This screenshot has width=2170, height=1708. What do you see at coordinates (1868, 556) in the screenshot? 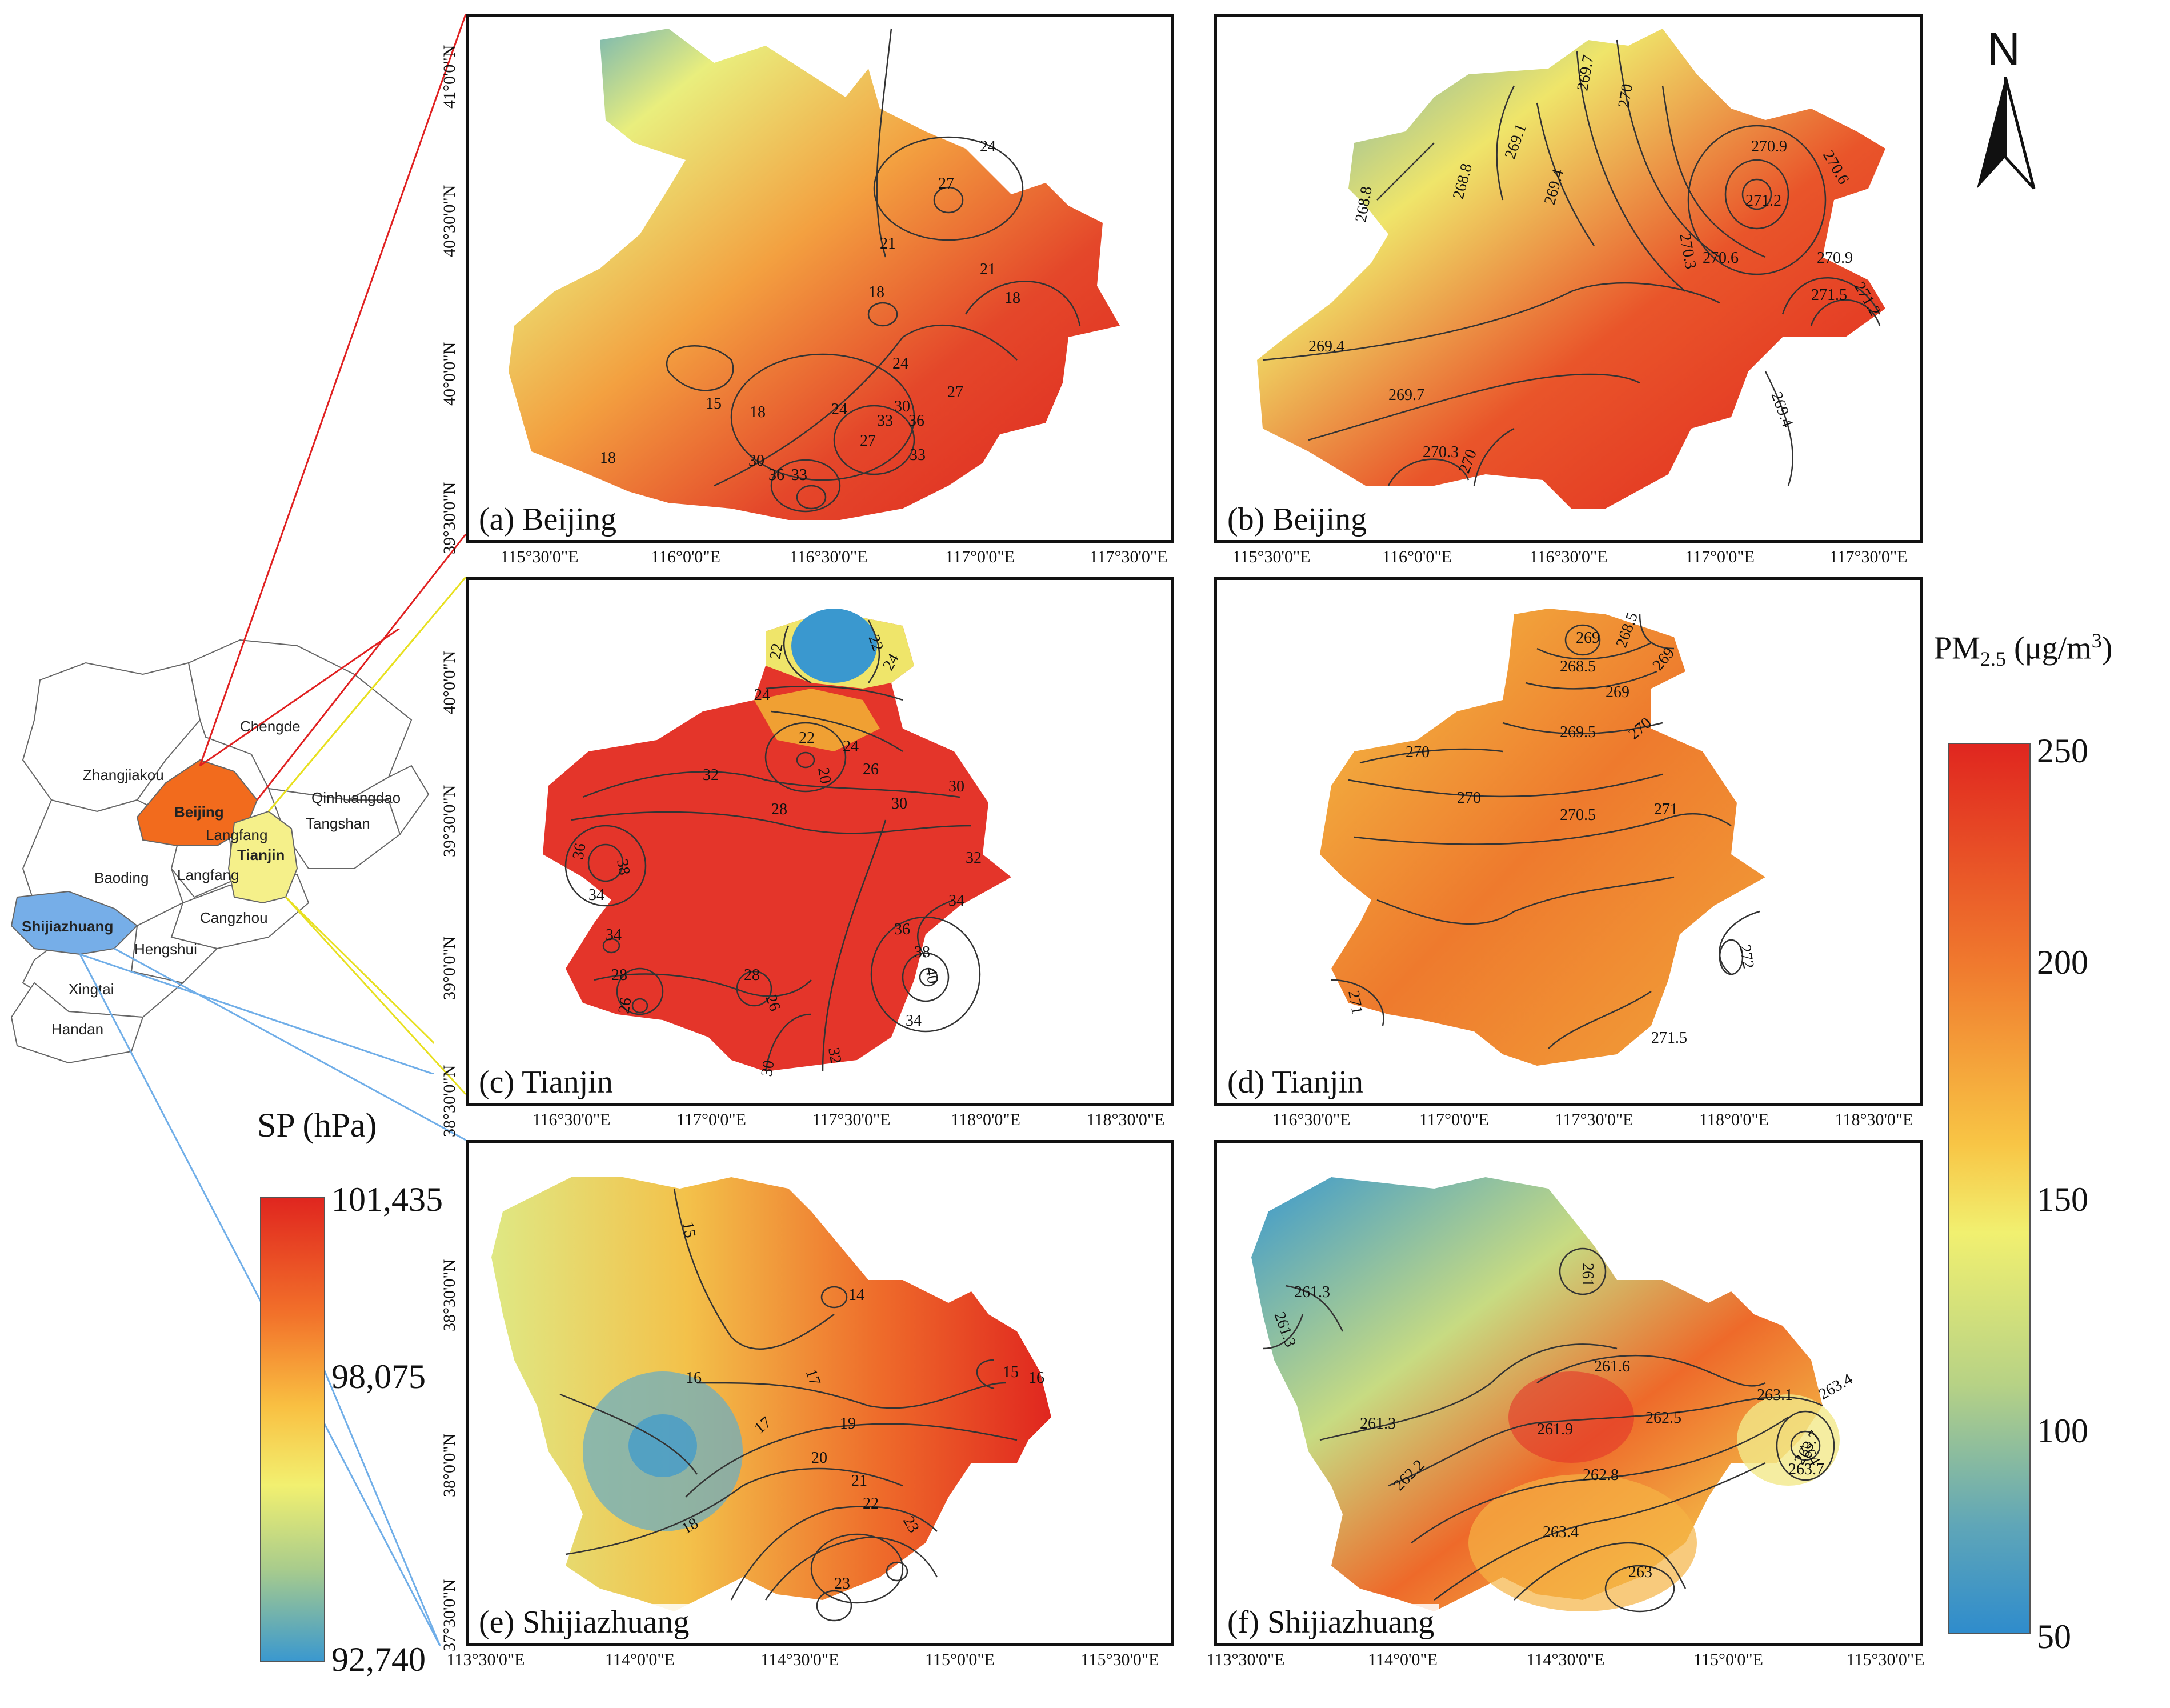
I see `x-tick-b-4: 117°30'0"E` at bounding box center [1868, 556].